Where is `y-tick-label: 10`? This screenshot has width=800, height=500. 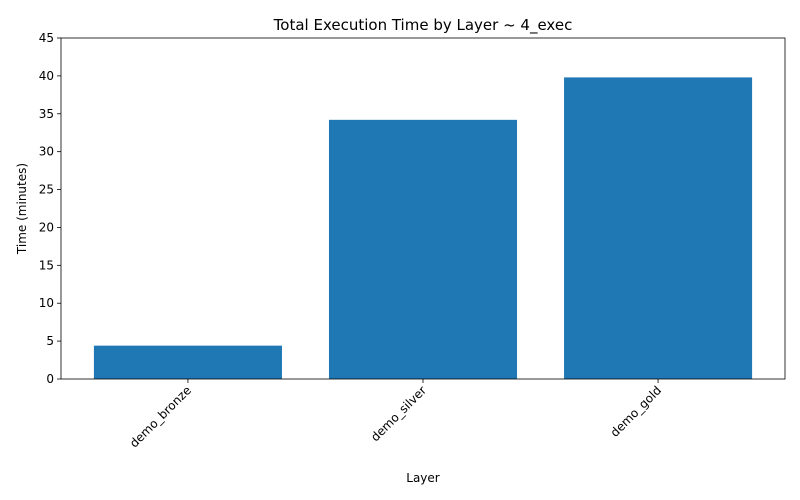
y-tick-label: 10 is located at coordinates (46, 303).